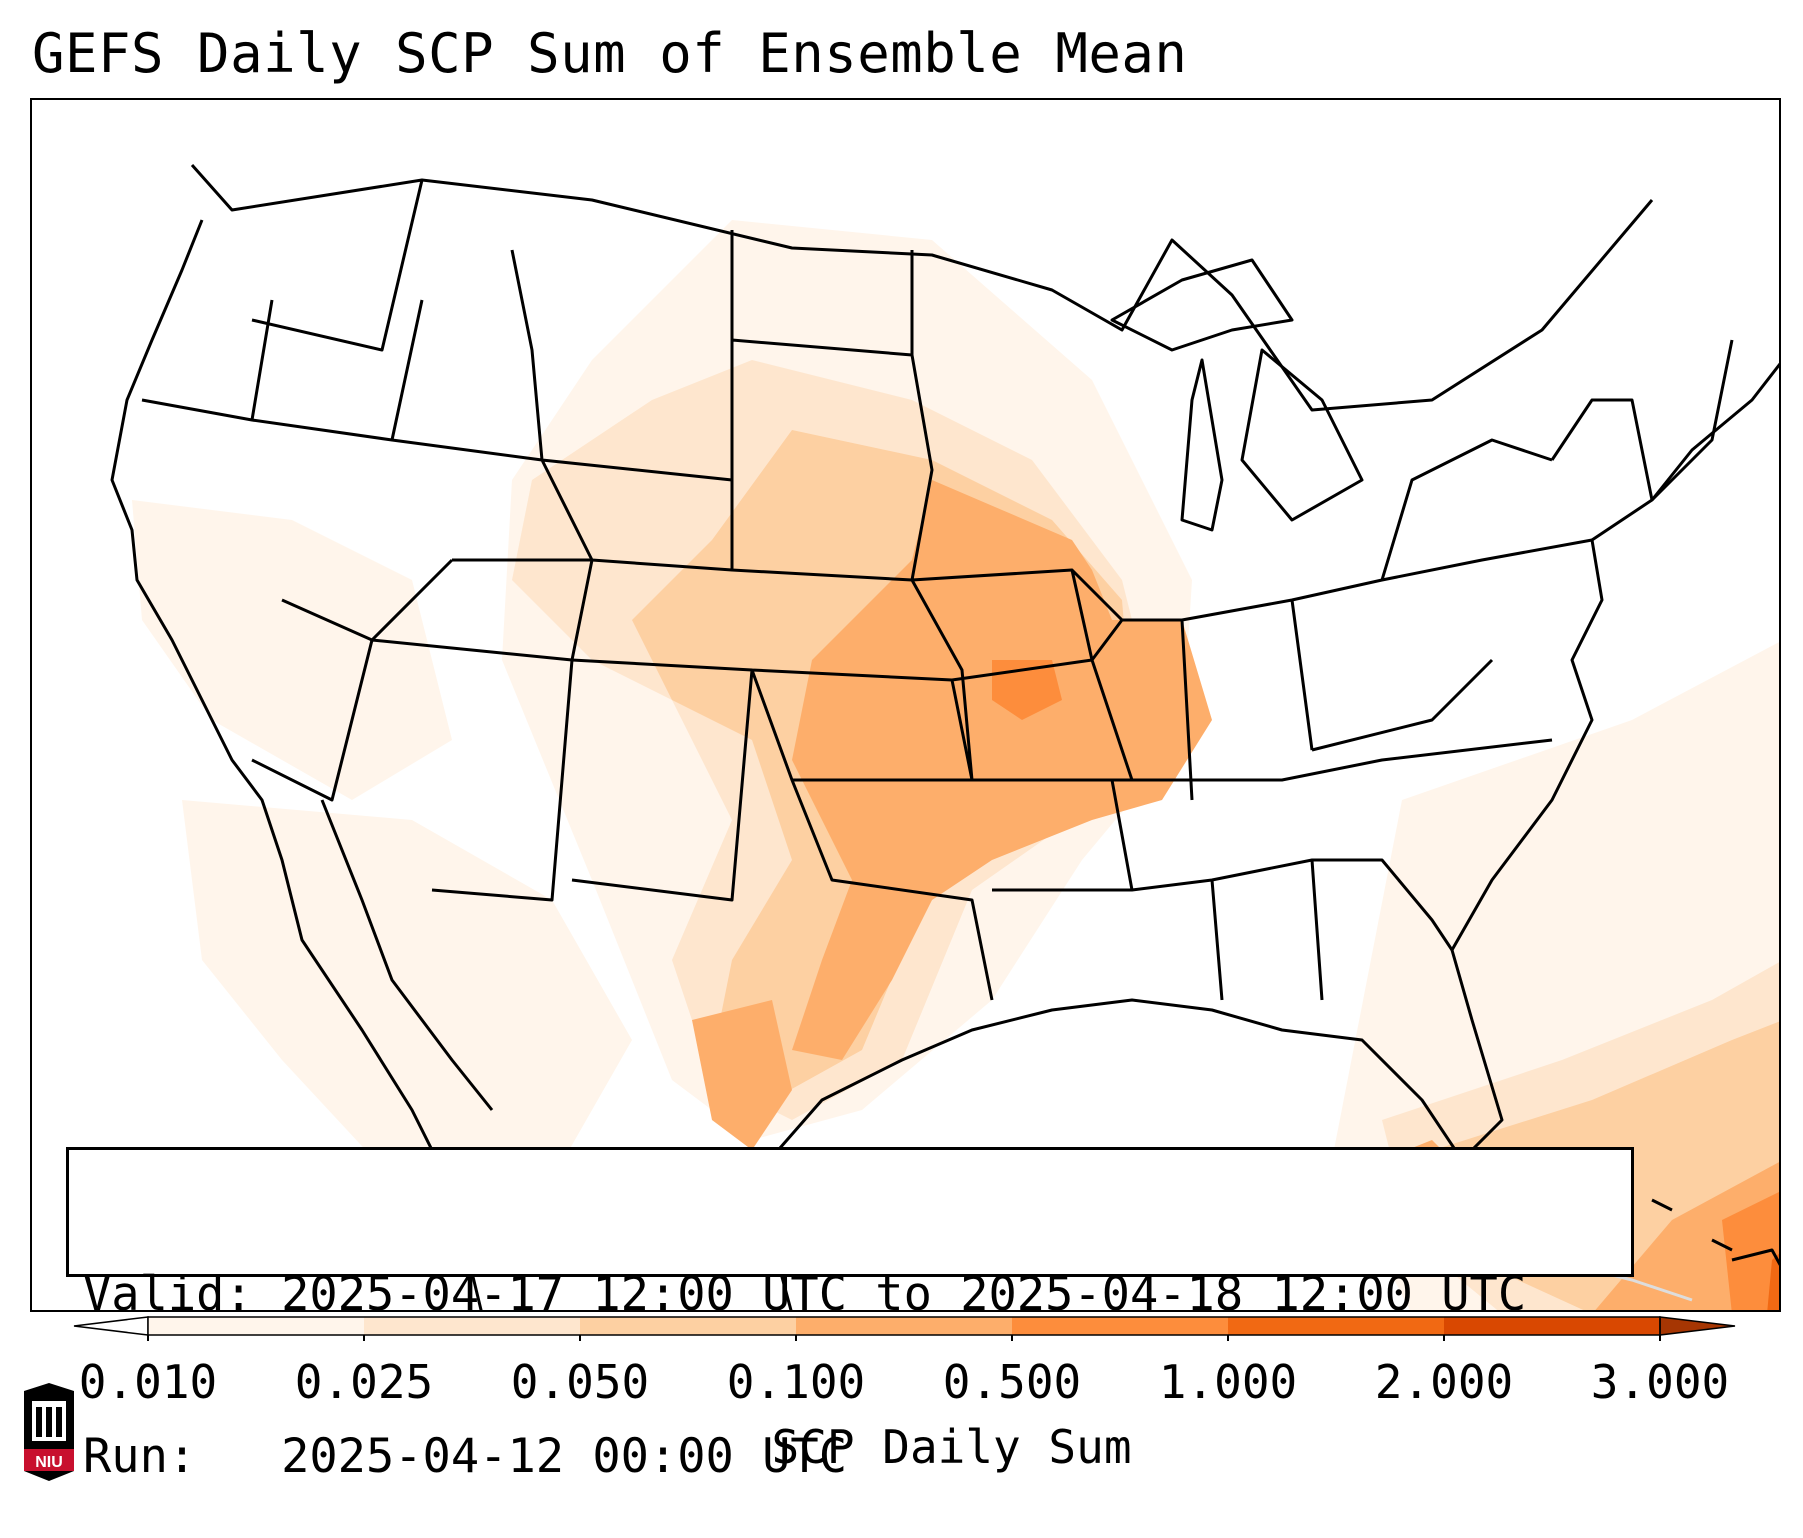 The width and height of the screenshot is (1803, 1538). I want to click on colorbar, so click(904, 1328).